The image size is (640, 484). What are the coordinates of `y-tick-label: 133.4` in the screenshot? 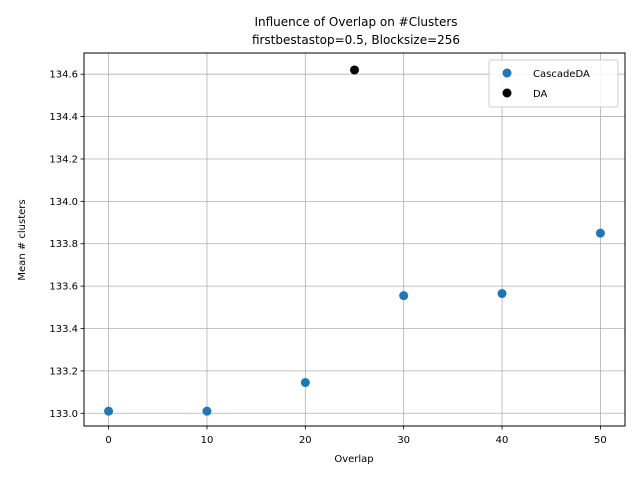 It's located at (63, 329).